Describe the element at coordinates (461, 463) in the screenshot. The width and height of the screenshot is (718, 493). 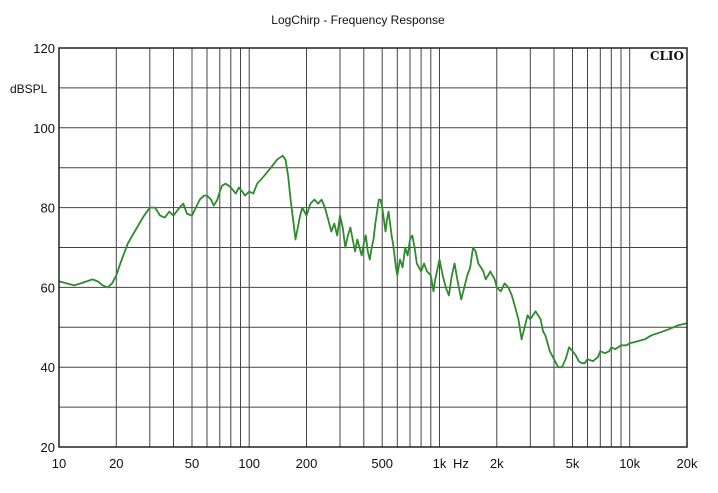
I see `x-axis-unit: Hz` at that location.